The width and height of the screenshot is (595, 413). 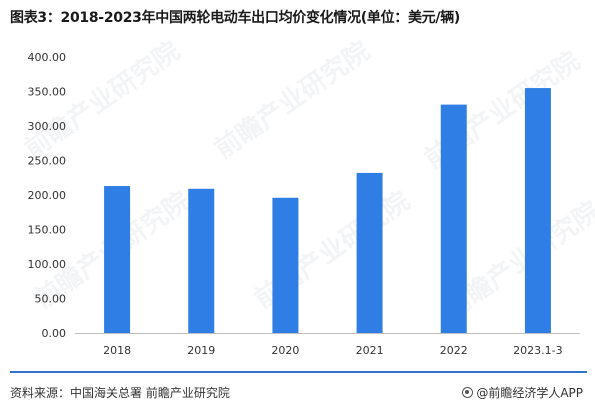 What do you see at coordinates (120, 393) in the screenshot?
I see `source-note: 资料来源：中国海关总署 前瞻产业研究院` at bounding box center [120, 393].